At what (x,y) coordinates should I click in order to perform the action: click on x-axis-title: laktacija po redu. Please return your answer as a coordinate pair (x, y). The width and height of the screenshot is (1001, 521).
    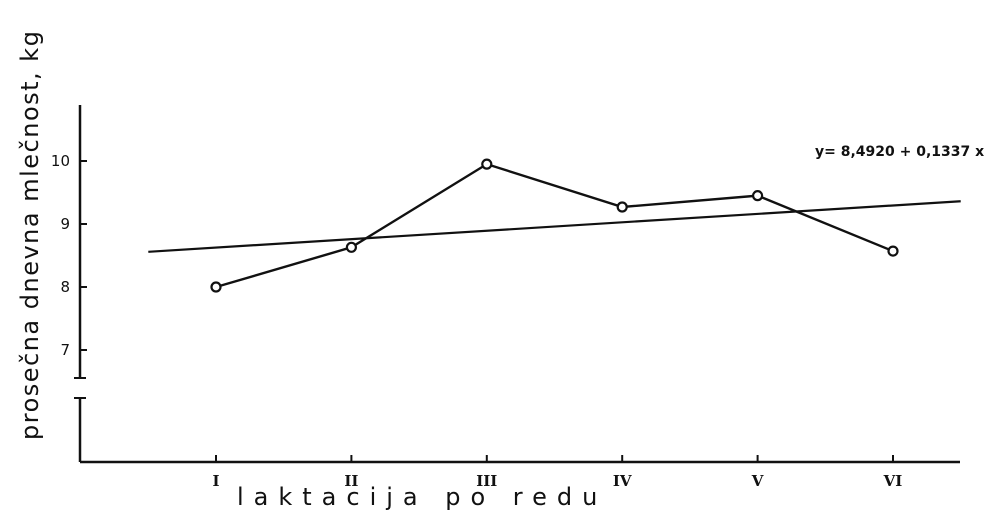
    Looking at the image, I should click on (422, 497).